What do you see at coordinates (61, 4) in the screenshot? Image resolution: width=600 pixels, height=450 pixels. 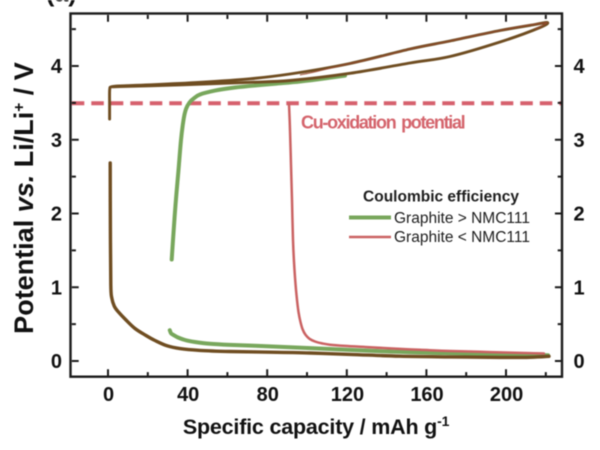 I see `svg-text: (a)` at bounding box center [61, 4].